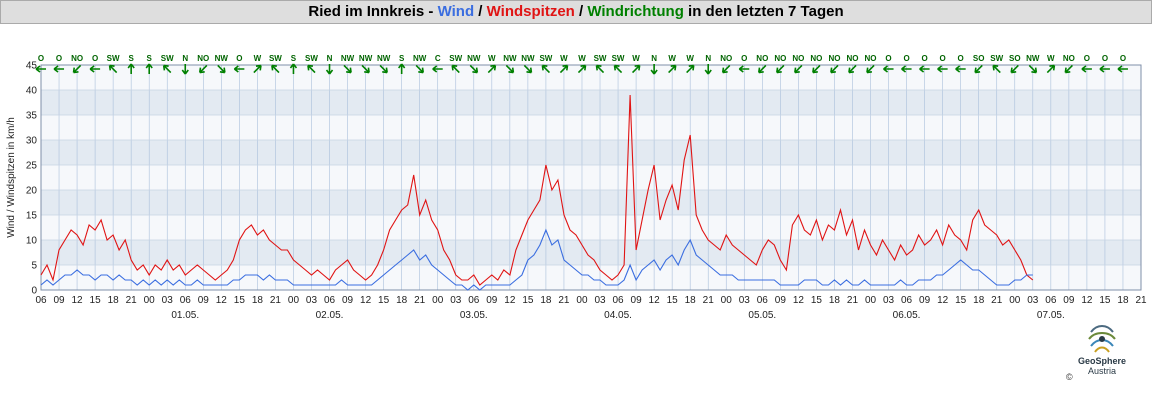  I want to click on day-label: 06.05., so click(907, 315).